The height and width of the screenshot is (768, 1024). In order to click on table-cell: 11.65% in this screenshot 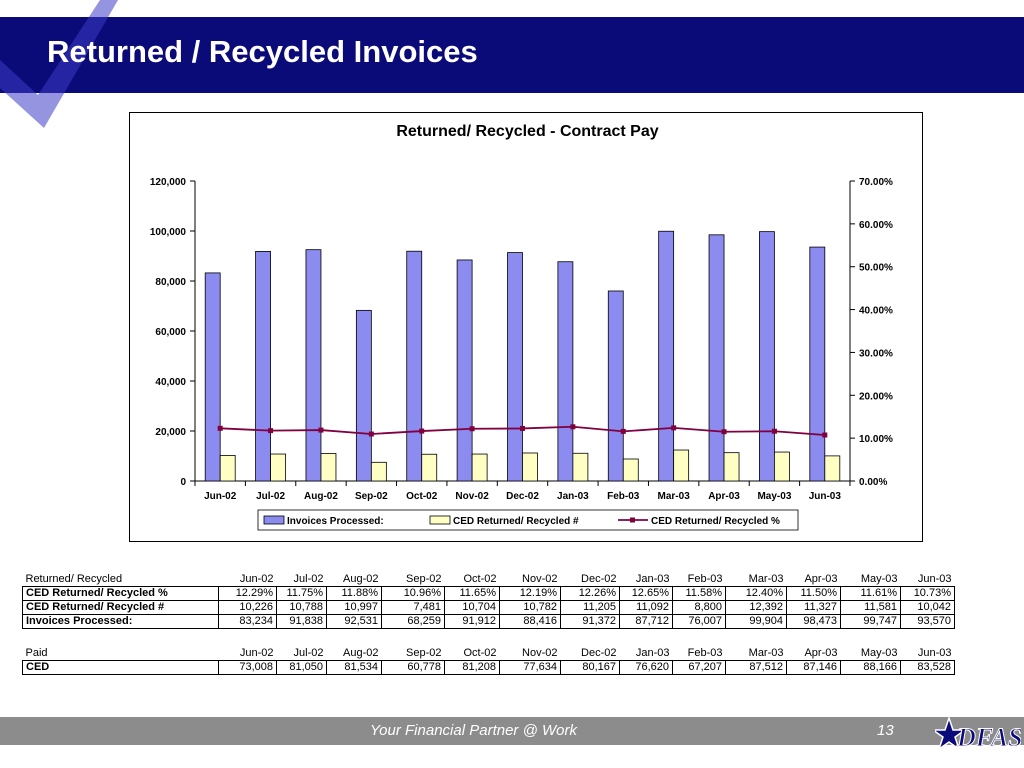, I will do `click(472, 593)`.